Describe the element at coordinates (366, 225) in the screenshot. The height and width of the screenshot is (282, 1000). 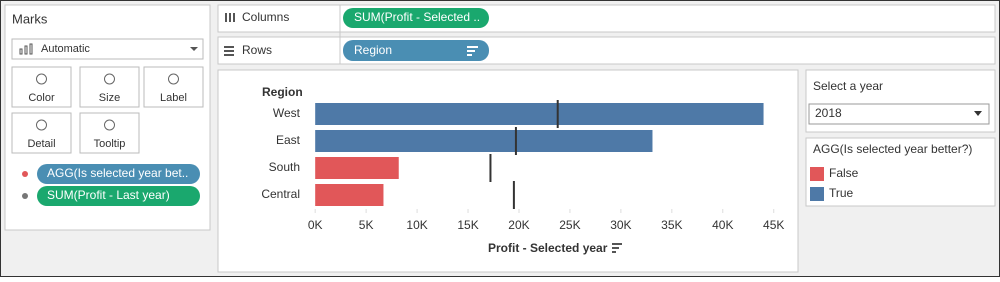
I see `x-tick-label: 5K` at that location.